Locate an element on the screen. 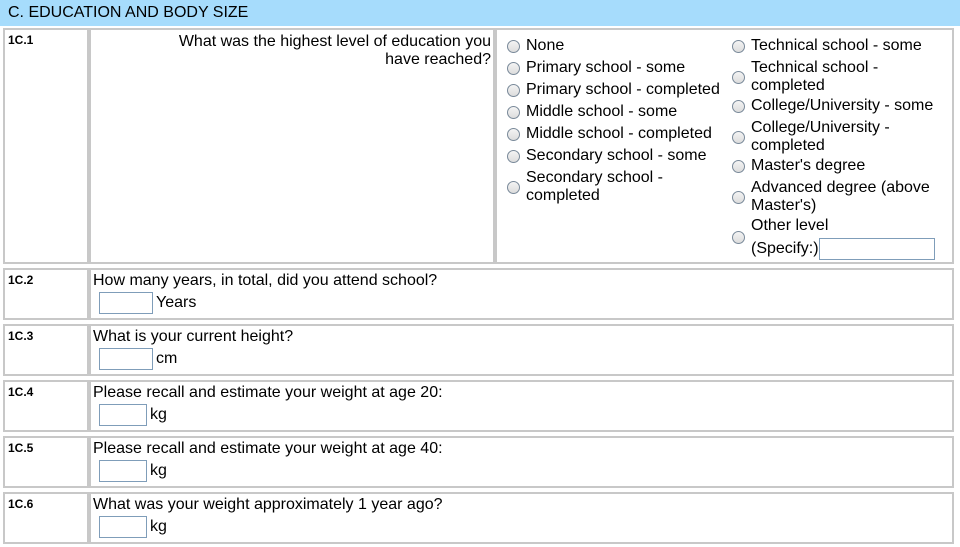 The image size is (960, 547). option-label: Other level is located at coordinates (790, 225).